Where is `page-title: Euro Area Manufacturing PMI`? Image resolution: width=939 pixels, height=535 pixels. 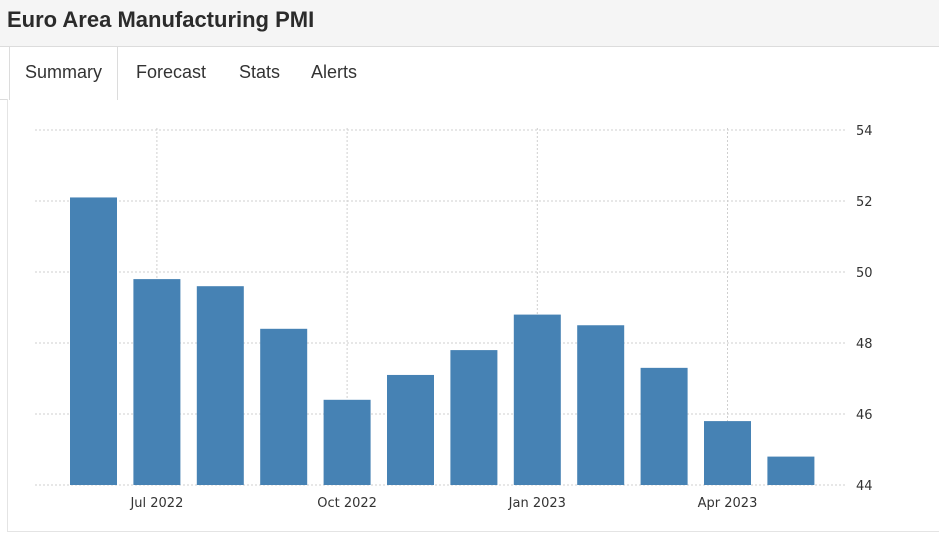
page-title: Euro Area Manufacturing PMI is located at coordinates (161, 19).